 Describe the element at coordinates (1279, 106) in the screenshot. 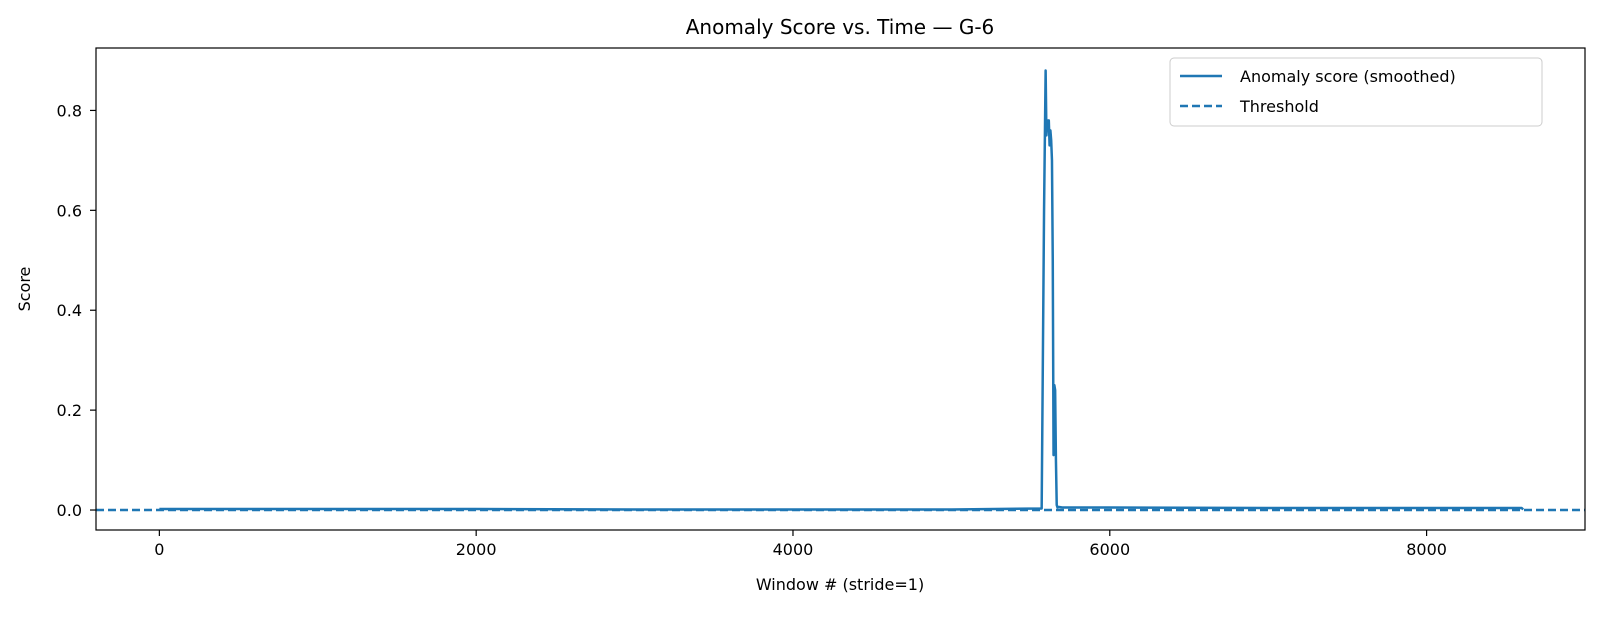

I see `legend-label-threshold: Threshold` at that location.